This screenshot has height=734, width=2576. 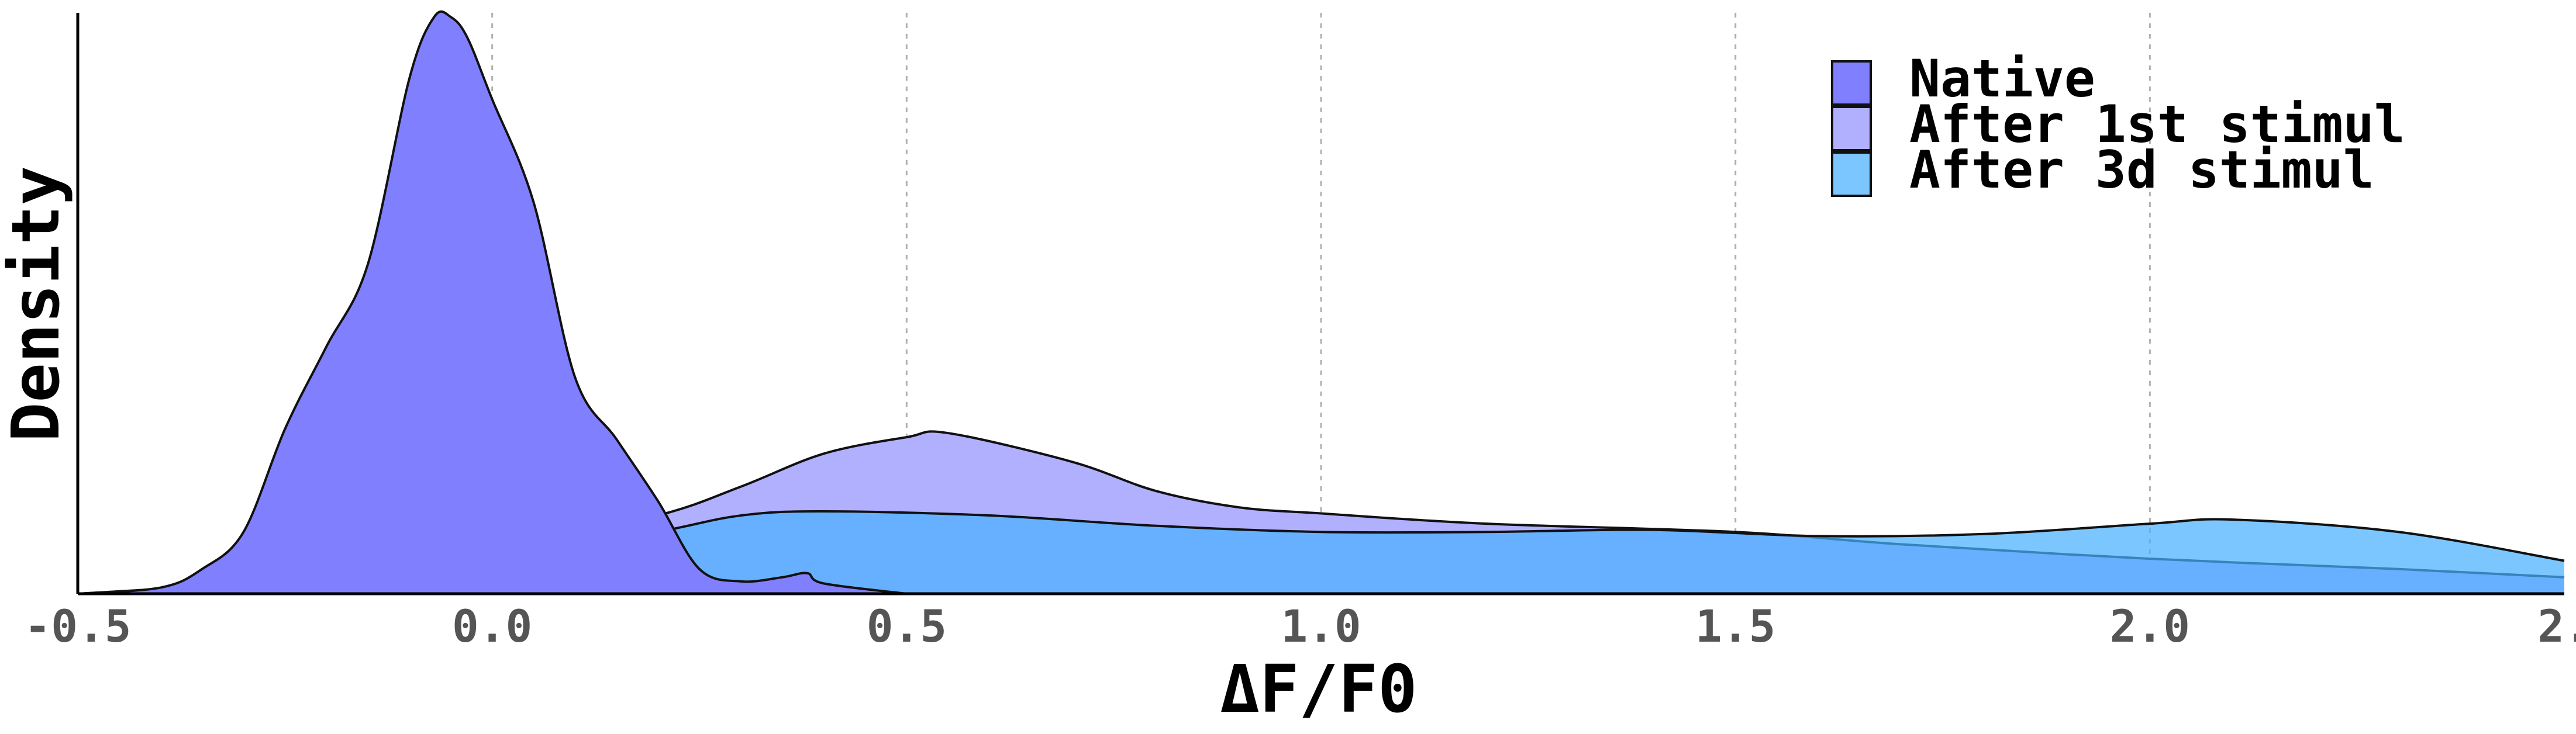 What do you see at coordinates (2002, 79) in the screenshot?
I see `legend-label-native: Native` at bounding box center [2002, 79].